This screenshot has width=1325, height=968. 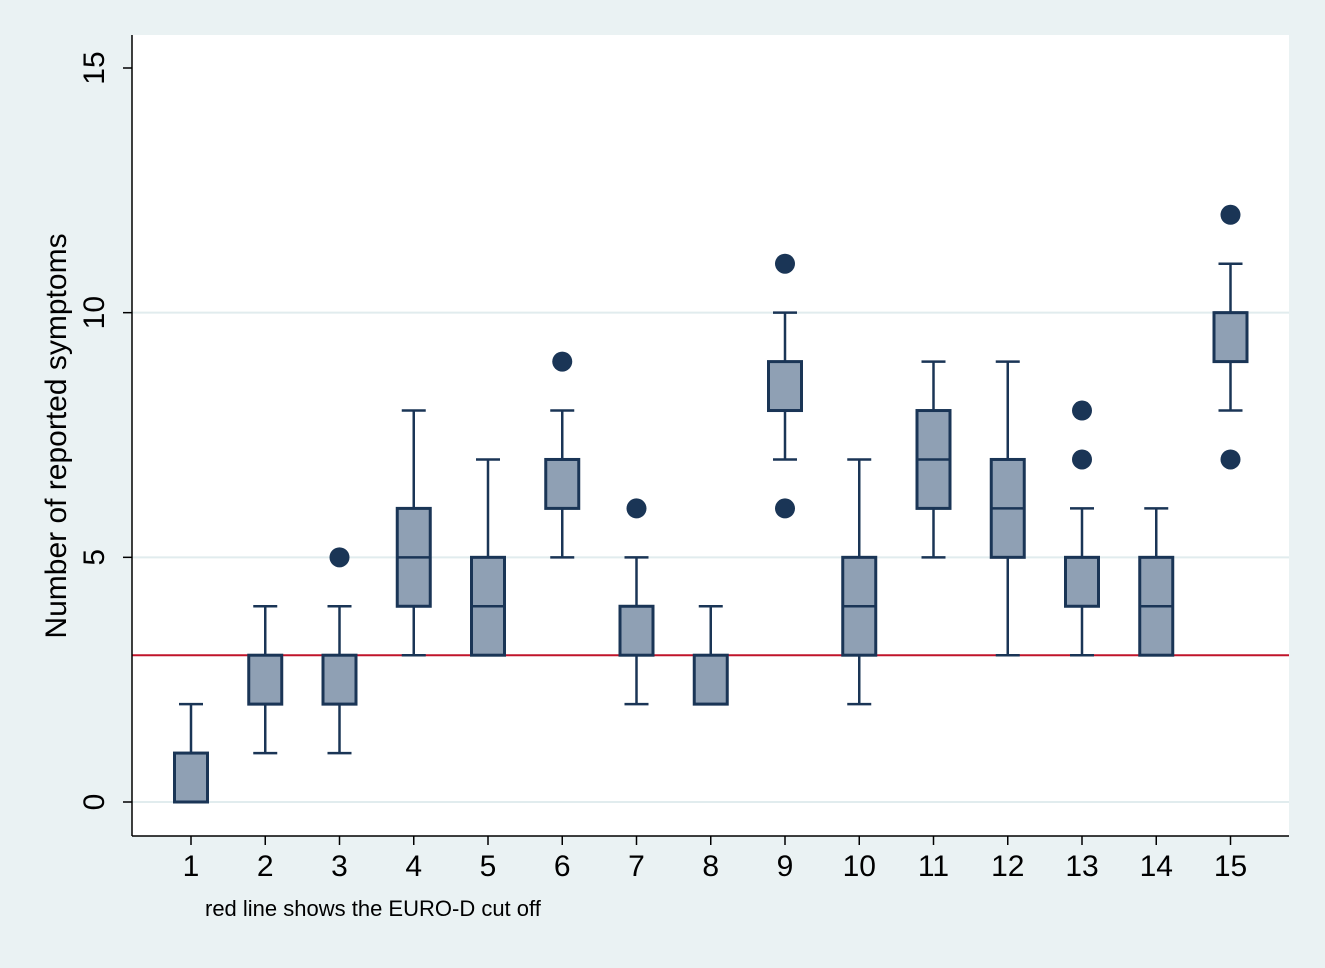 I want to click on x-tick-label-12: 12, so click(x=1007, y=866).